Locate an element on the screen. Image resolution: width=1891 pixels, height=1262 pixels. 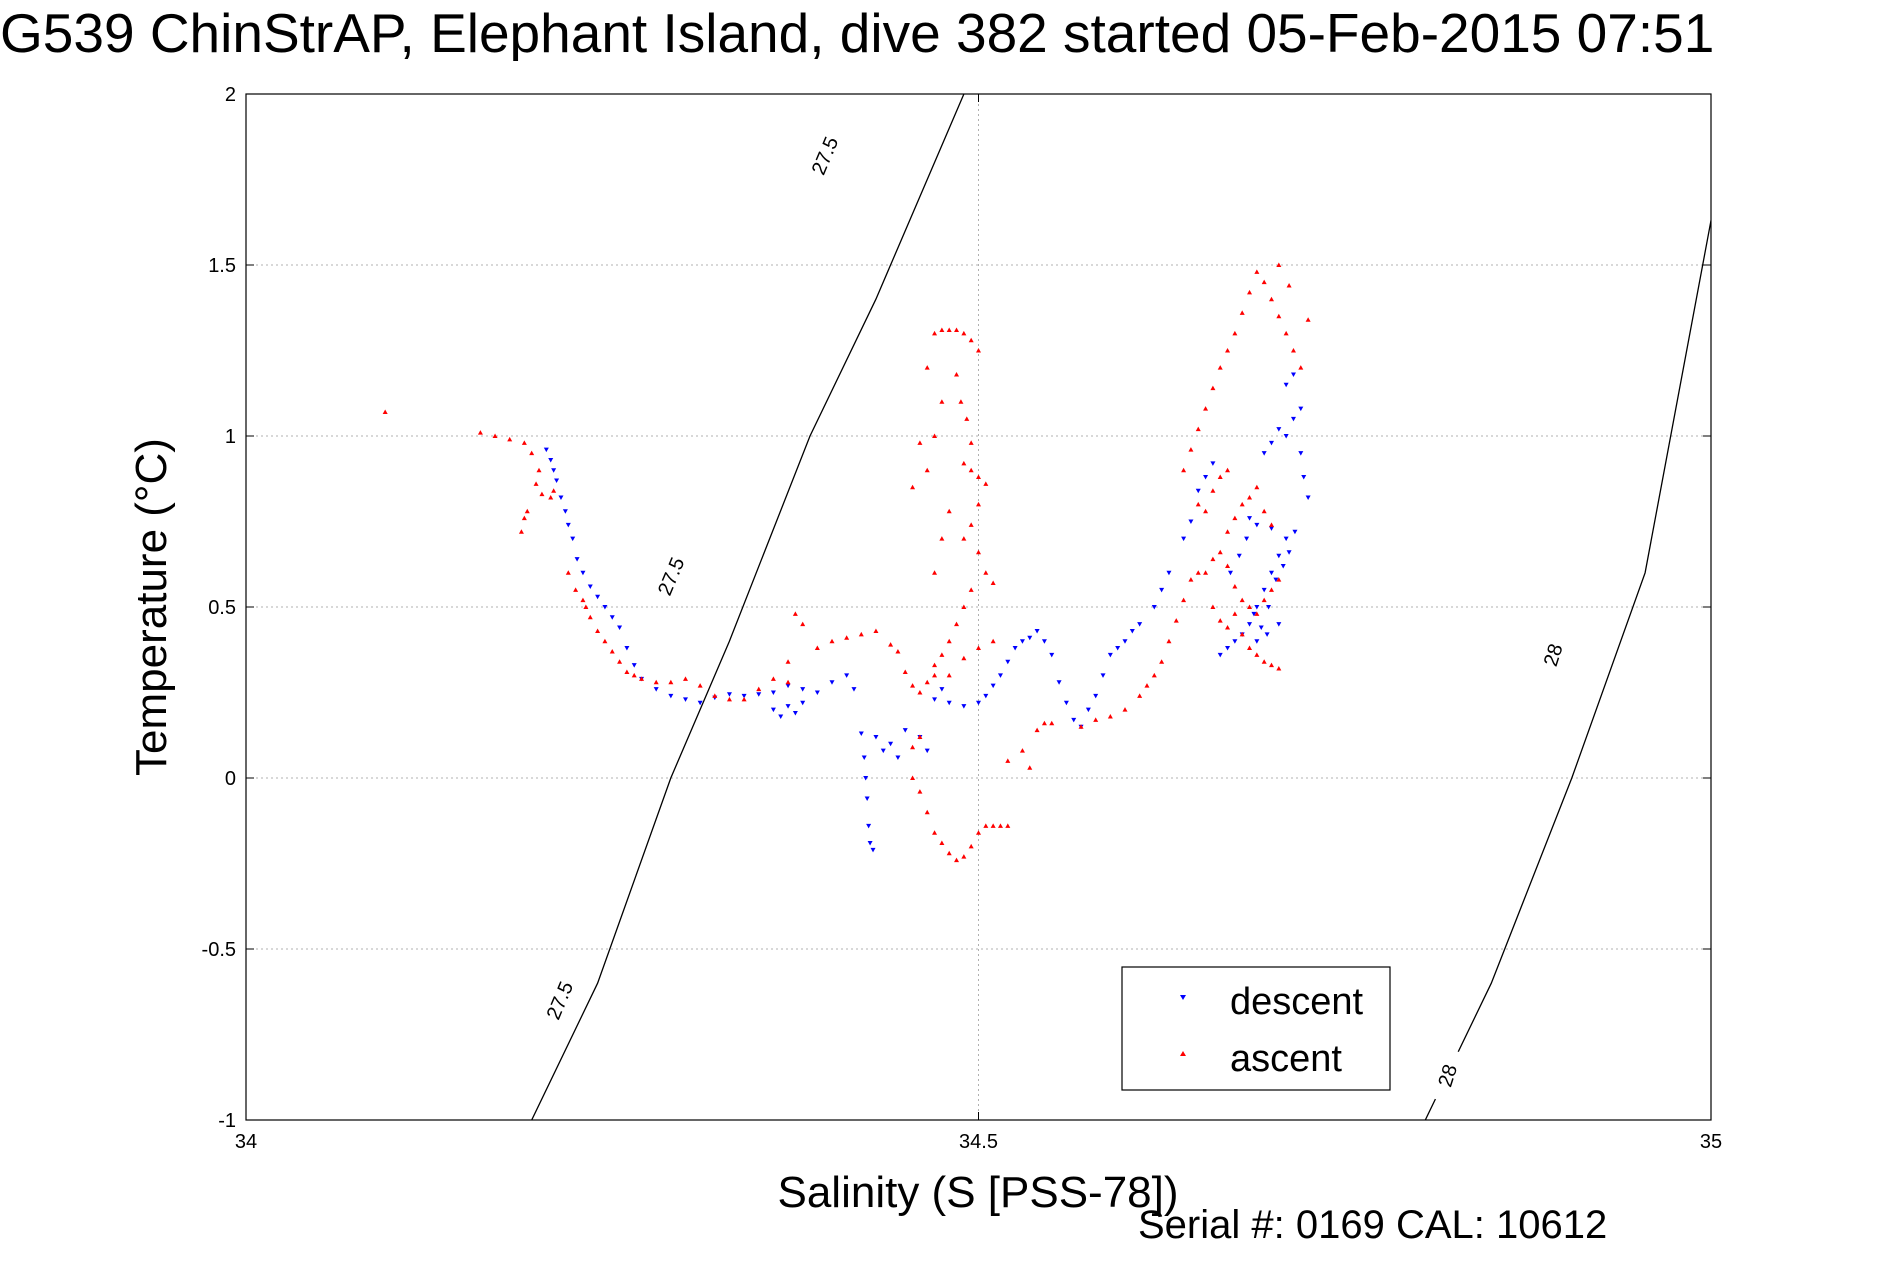
x-tick-label: 35 is located at coordinates (1711, 1142).